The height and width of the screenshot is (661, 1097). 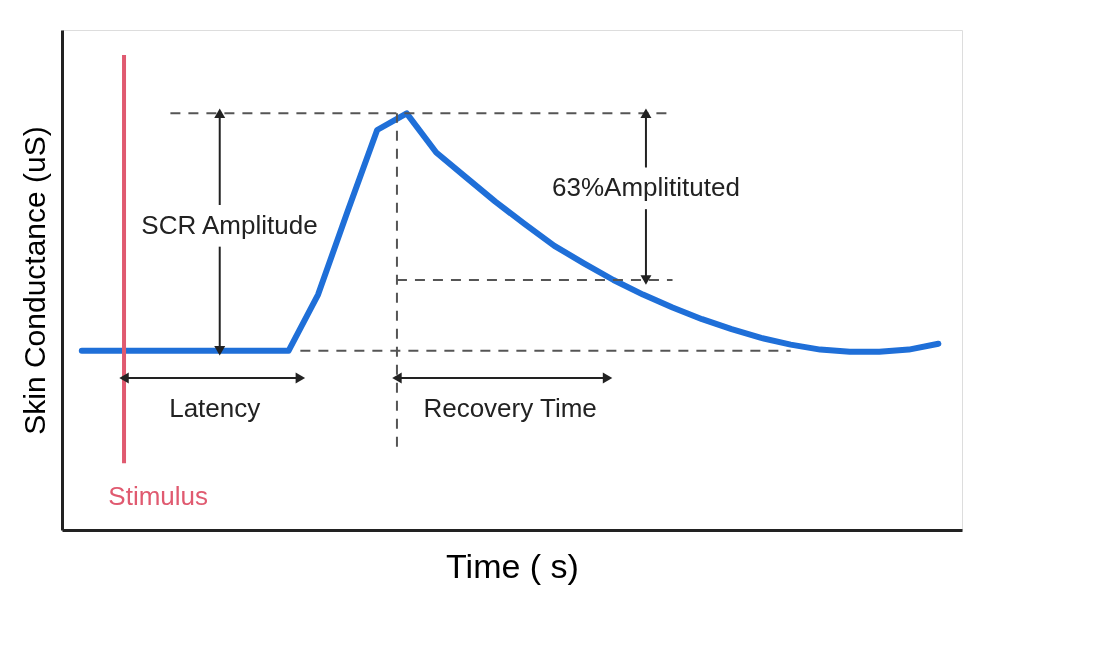 What do you see at coordinates (229, 224) in the screenshot?
I see `annotation: SCR Amplitude` at bounding box center [229, 224].